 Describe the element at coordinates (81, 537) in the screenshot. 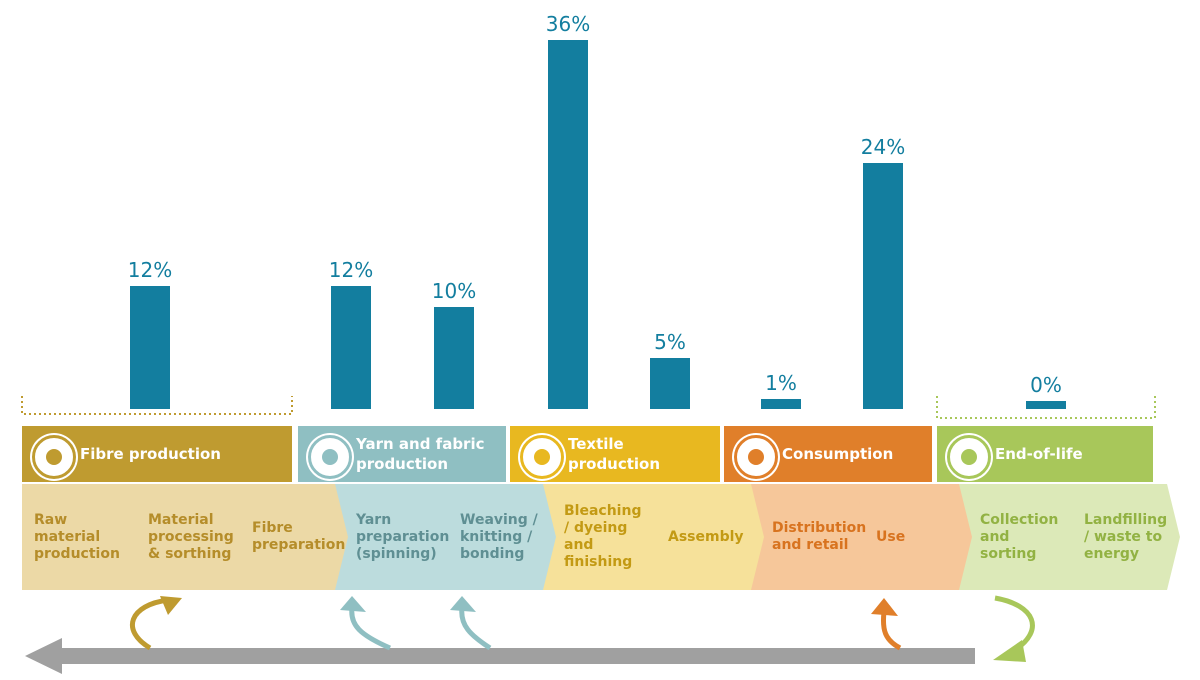

I see `process-step: Raw material production` at that location.